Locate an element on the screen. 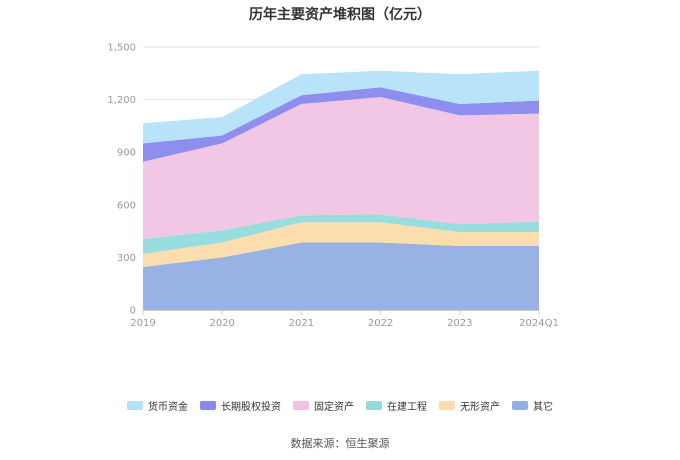 The image size is (680, 460). y-tick-label: 300 is located at coordinates (126, 258).